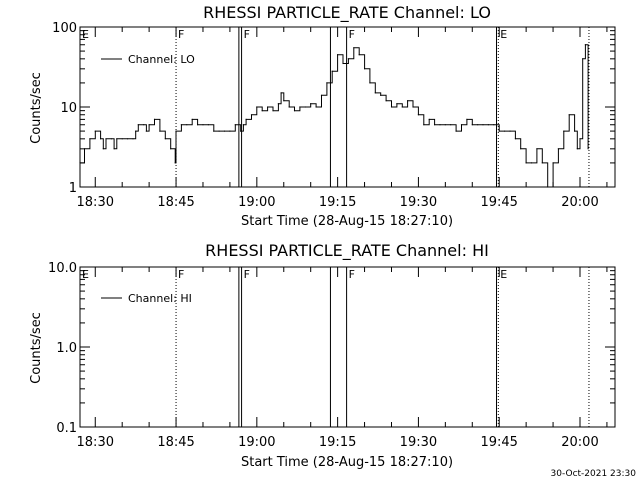 The image size is (640, 480). What do you see at coordinates (594, 474) in the screenshot?
I see `timestamp: 30-Oct-2021 23:30` at bounding box center [594, 474].